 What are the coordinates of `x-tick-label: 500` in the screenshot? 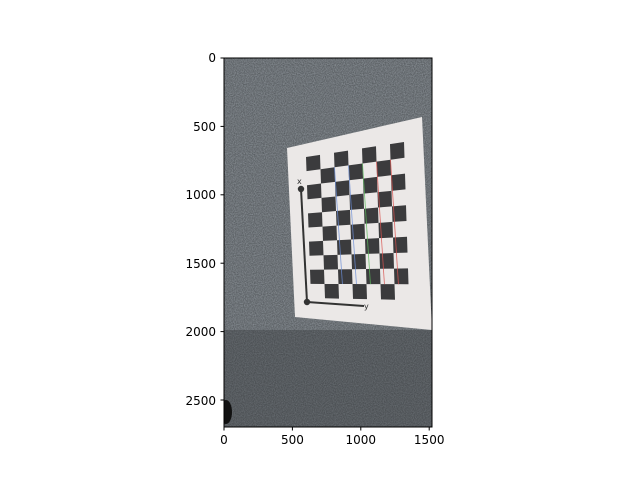 It's located at (292, 440).